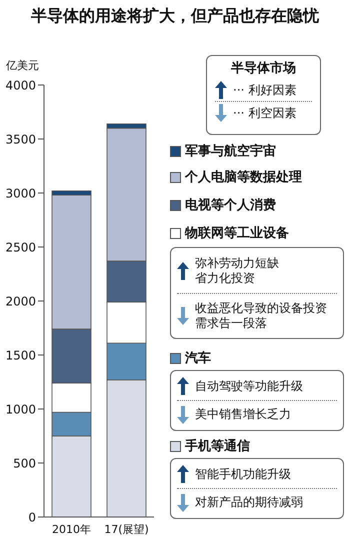  What do you see at coordinates (237, 233) in the screenshot?
I see `legend-label: 物联网等工业设备` at bounding box center [237, 233].